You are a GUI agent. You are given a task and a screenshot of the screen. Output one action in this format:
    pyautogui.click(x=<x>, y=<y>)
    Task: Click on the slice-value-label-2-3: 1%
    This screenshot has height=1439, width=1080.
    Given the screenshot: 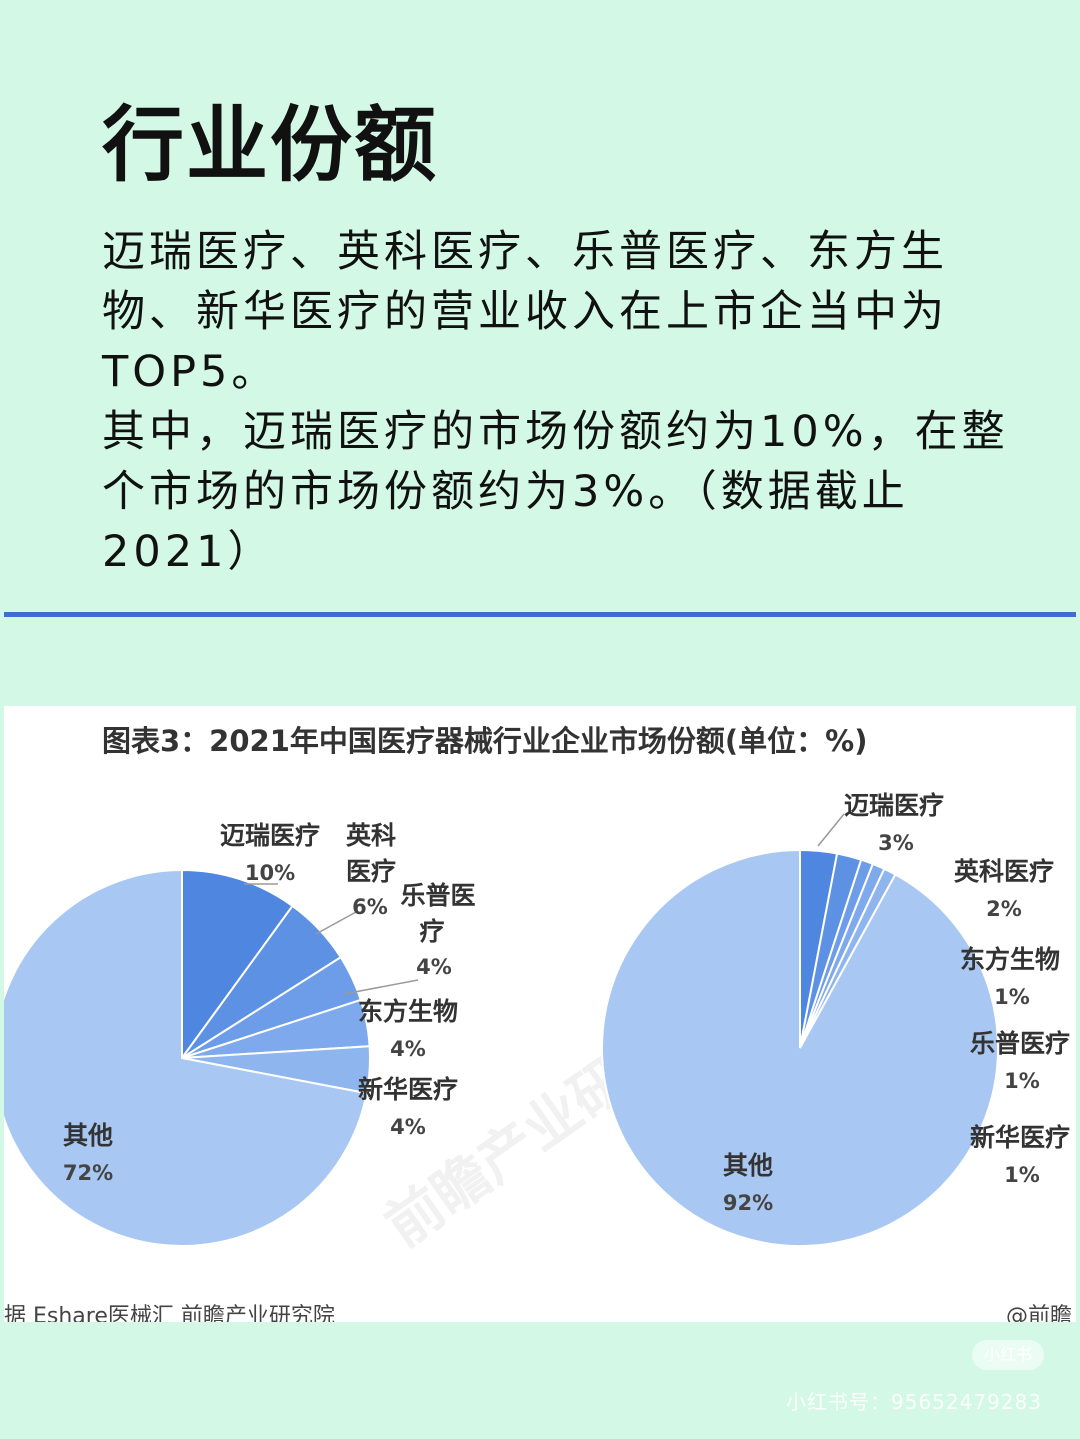 What is the action you would take?
    pyautogui.click(x=1012, y=997)
    